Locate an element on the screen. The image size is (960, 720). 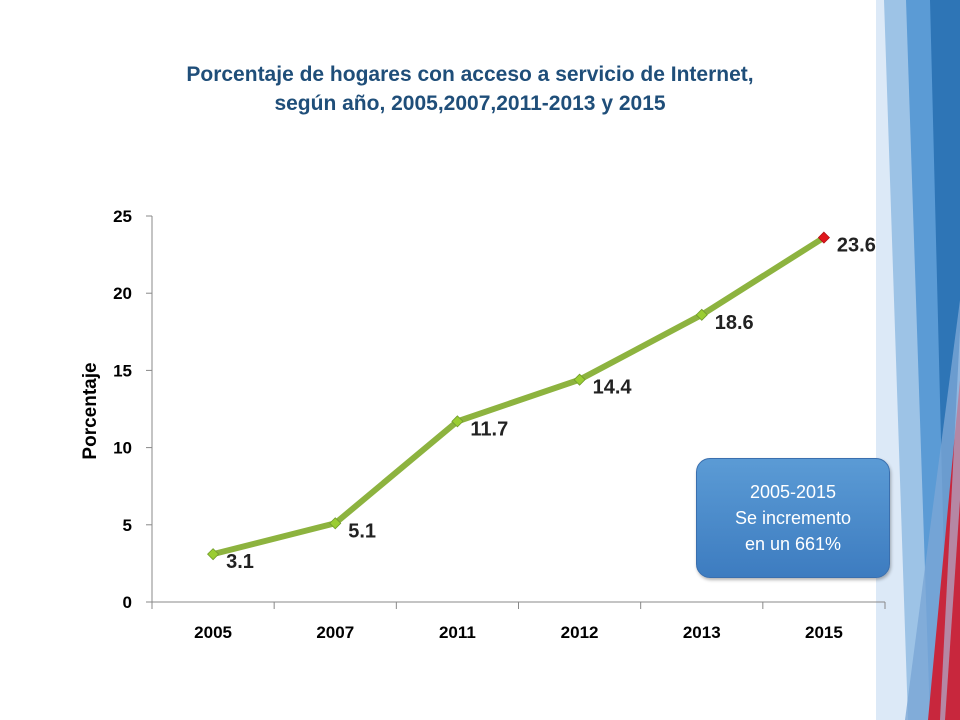
data-label: 5.1 is located at coordinates (362, 531).